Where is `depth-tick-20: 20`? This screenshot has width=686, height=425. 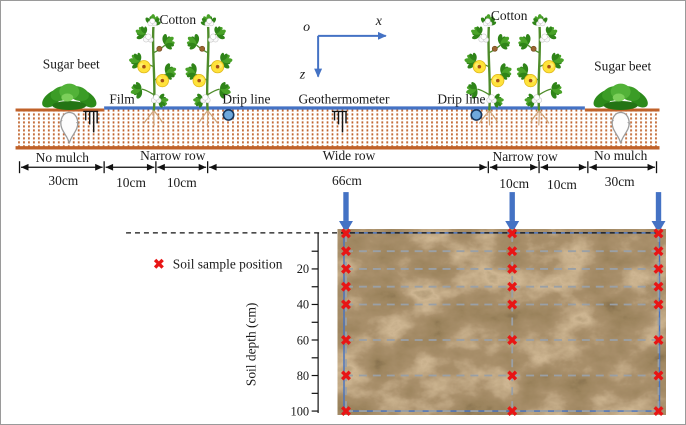
depth-tick-20: 20 is located at coordinates (303, 269).